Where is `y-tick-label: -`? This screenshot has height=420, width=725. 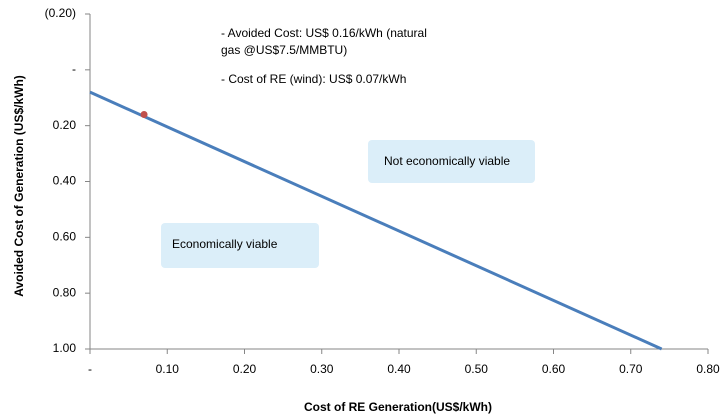 y-tick-label: - is located at coordinates (74, 69).